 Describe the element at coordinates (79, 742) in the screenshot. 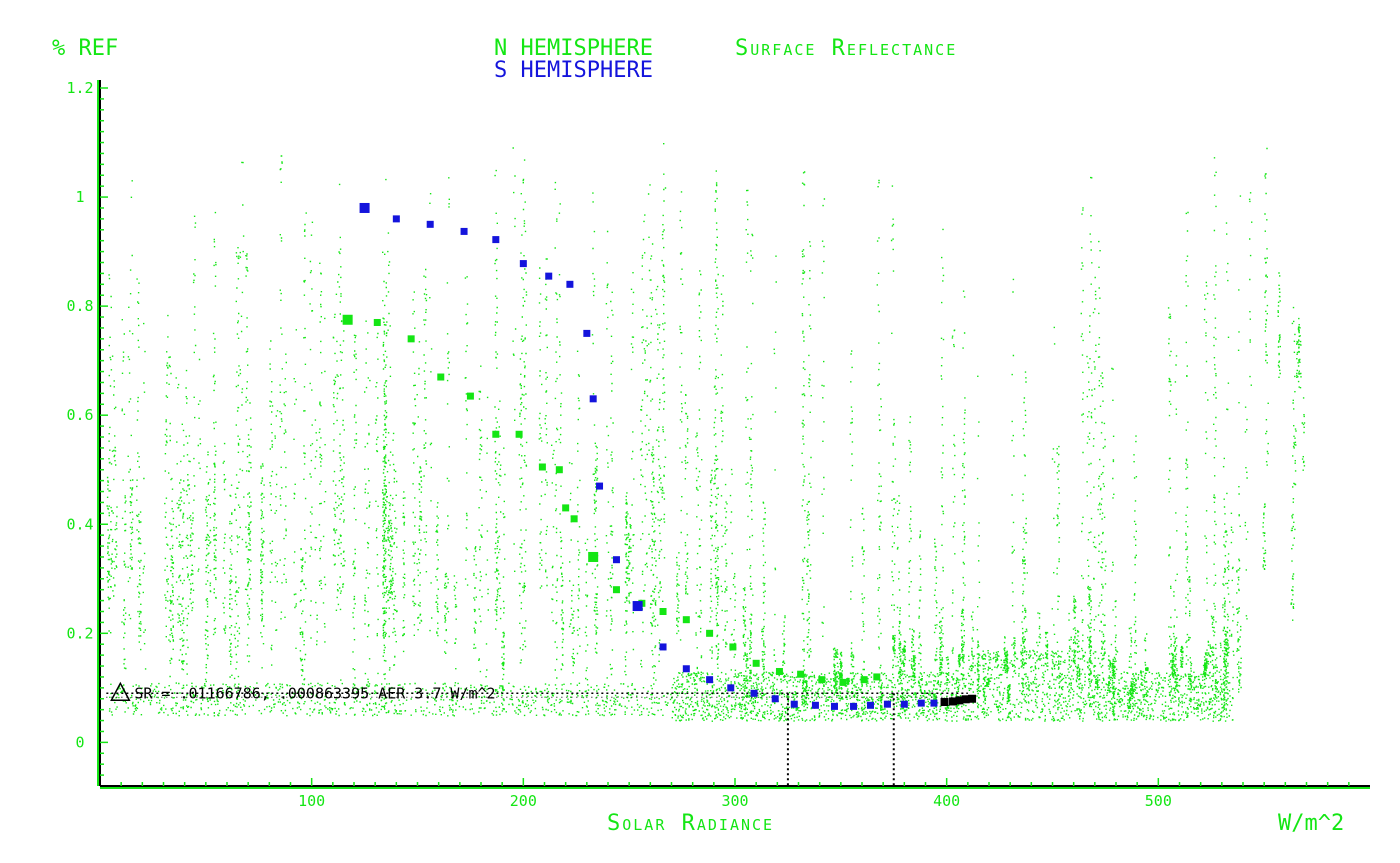

I see `y-tick-label: 0` at that location.